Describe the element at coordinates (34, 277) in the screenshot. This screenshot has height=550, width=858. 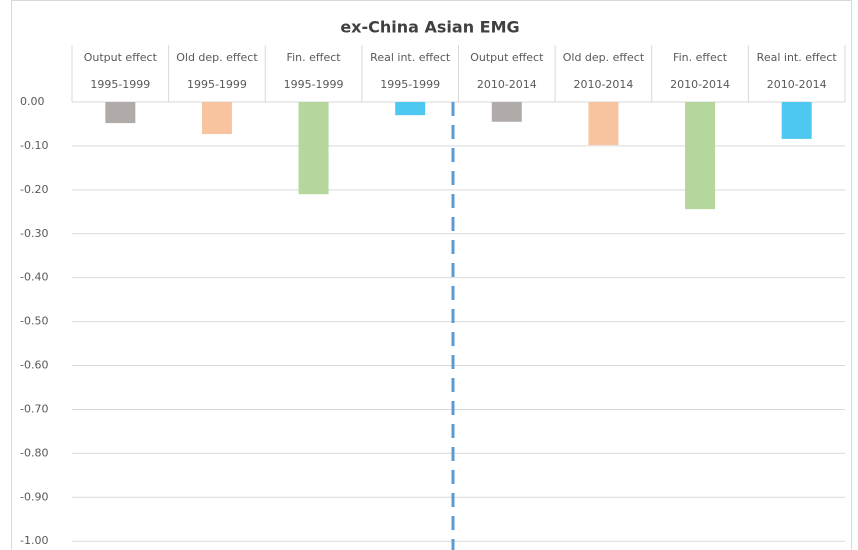
I see `y-tick-label: -0.40` at that location.